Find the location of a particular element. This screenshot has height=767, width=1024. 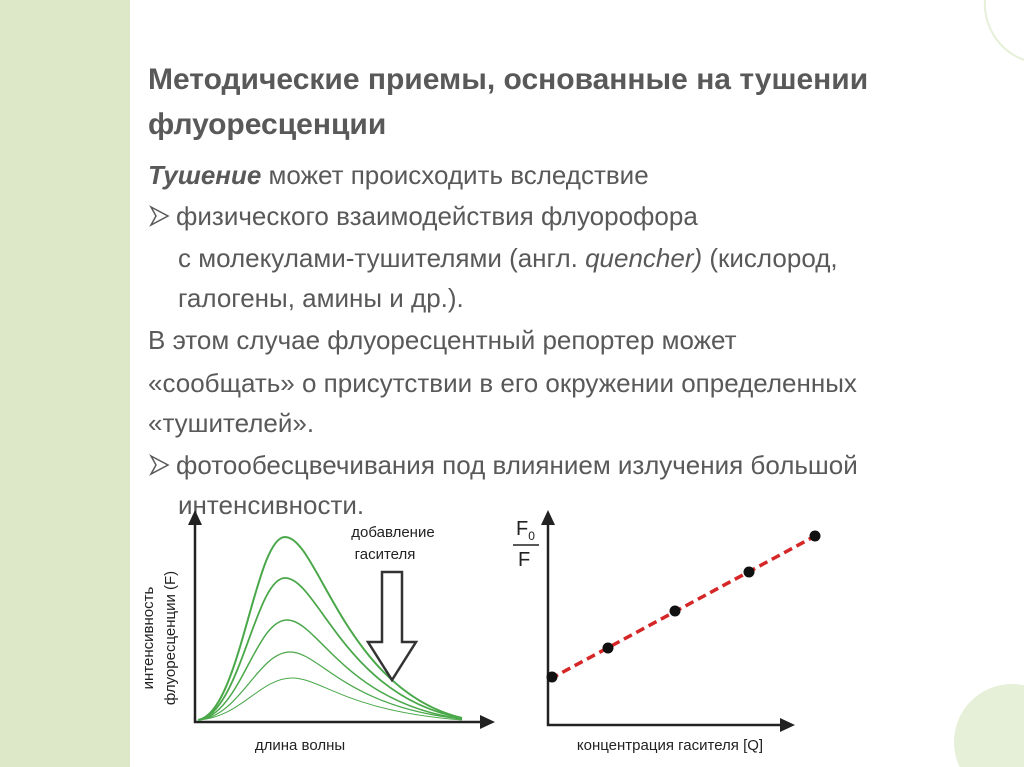

text: quencher) is located at coordinates (643, 258).